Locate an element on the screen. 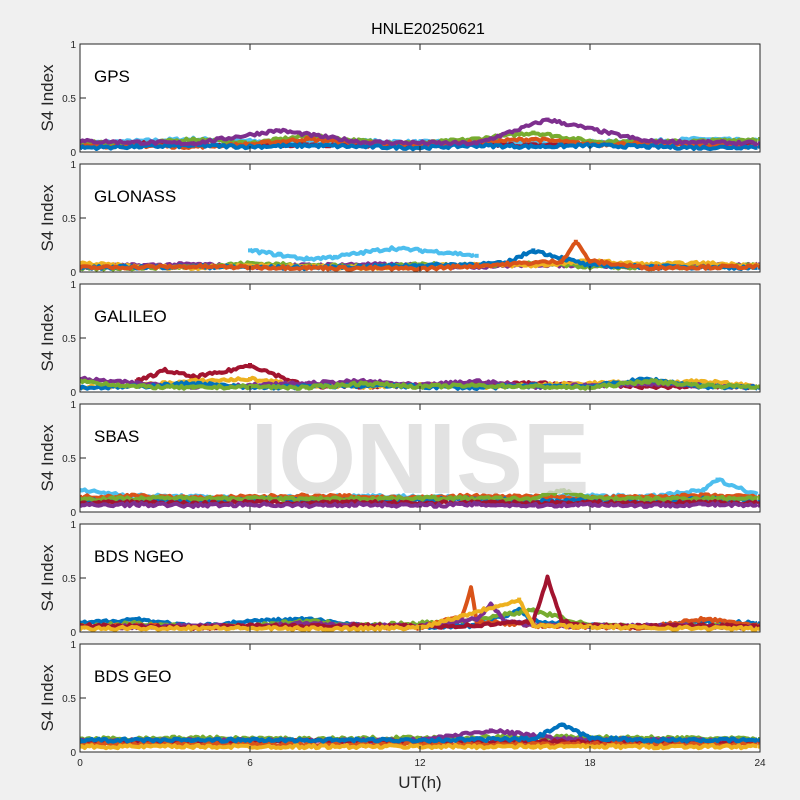  x-axis-label: UT(h) is located at coordinates (419, 782).